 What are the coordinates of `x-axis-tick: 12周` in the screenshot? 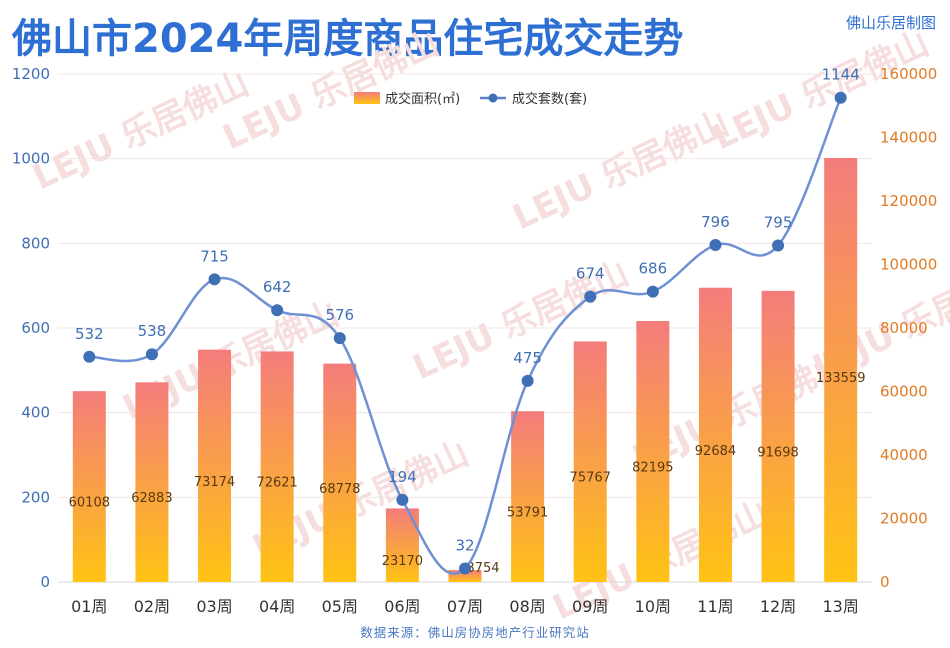 It's located at (778, 606).